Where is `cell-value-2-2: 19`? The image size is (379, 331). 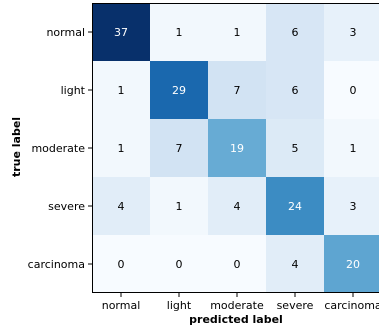
cell-value-2-2: 19 is located at coordinates (237, 148).